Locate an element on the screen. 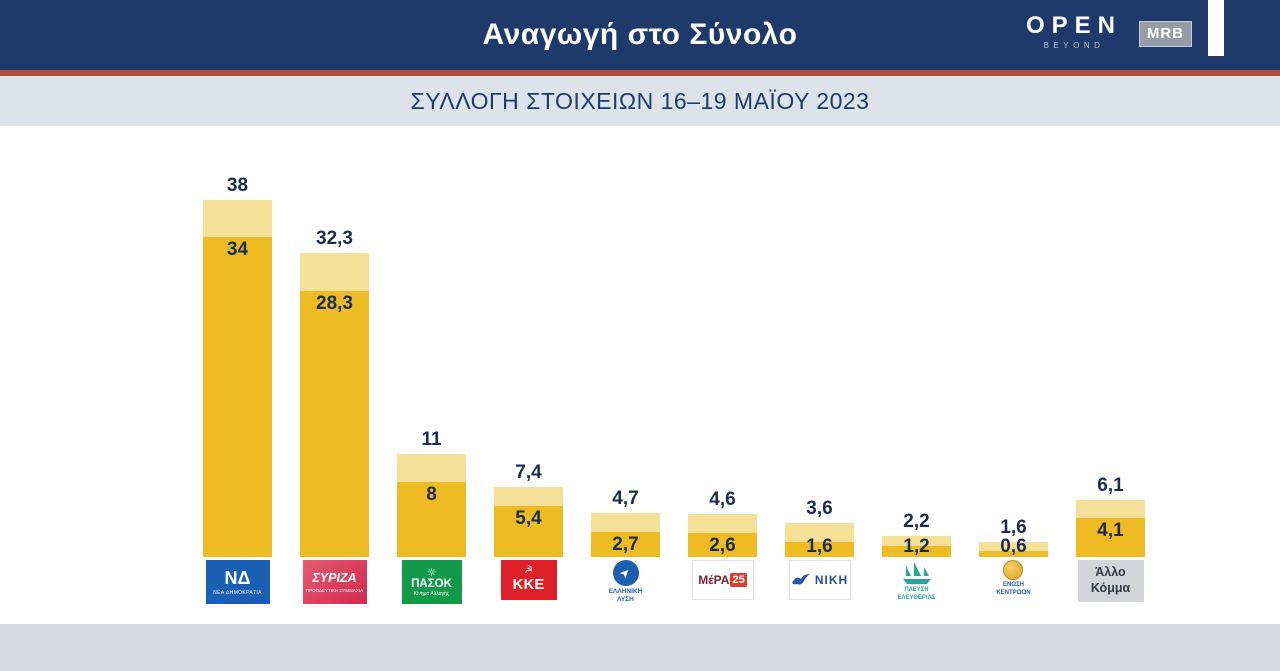  party-logo-area: ΠΛΕΥΣΗ ΕΛΕΥΘΕΡΙΑΣ is located at coordinates (916, 590).